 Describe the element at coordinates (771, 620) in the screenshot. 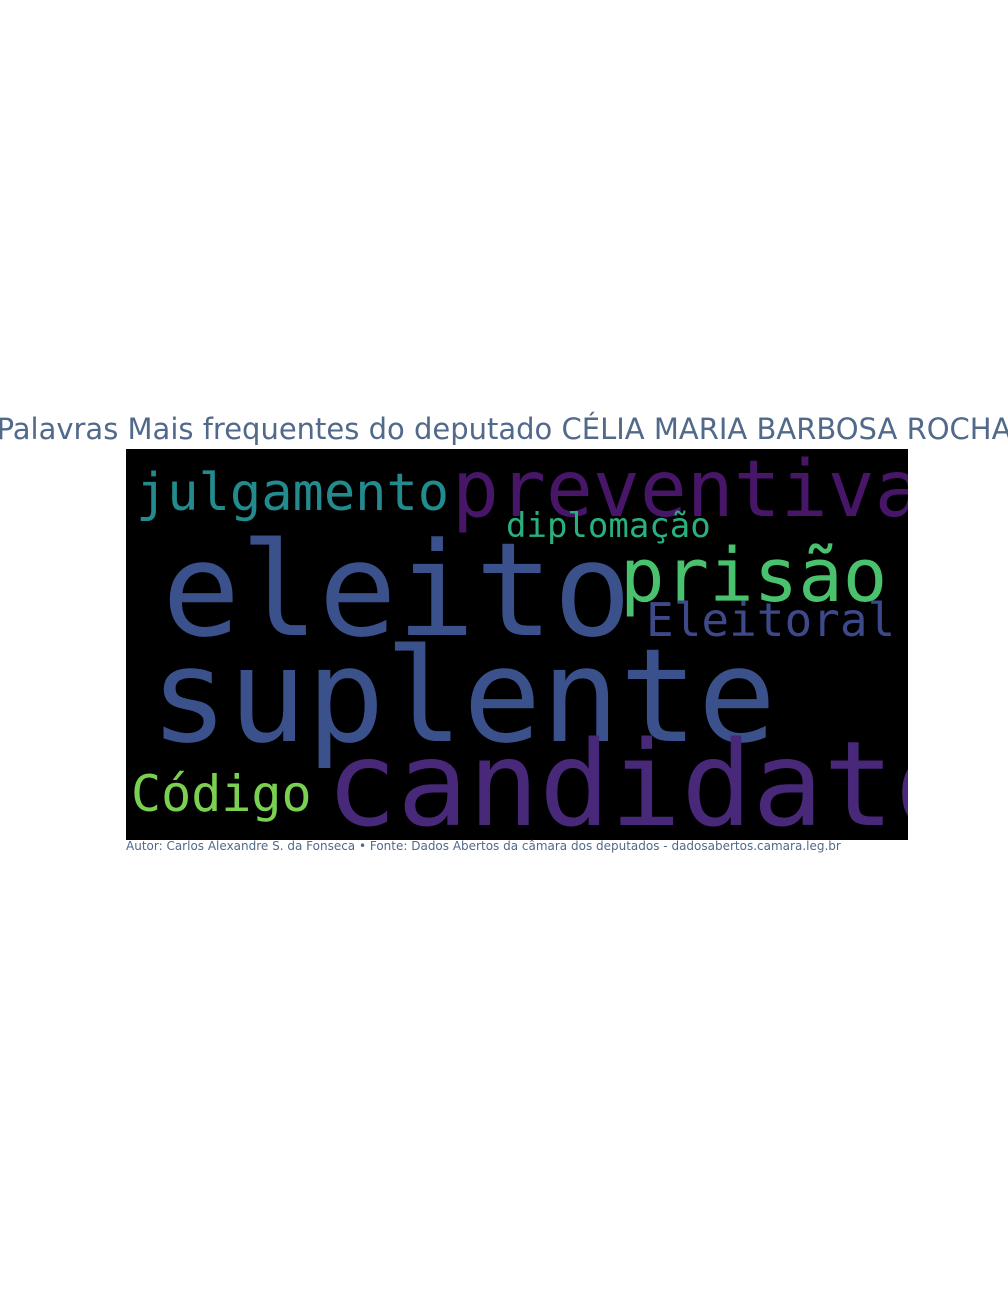

I see `word-eleitoral: Eleitoral` at that location.